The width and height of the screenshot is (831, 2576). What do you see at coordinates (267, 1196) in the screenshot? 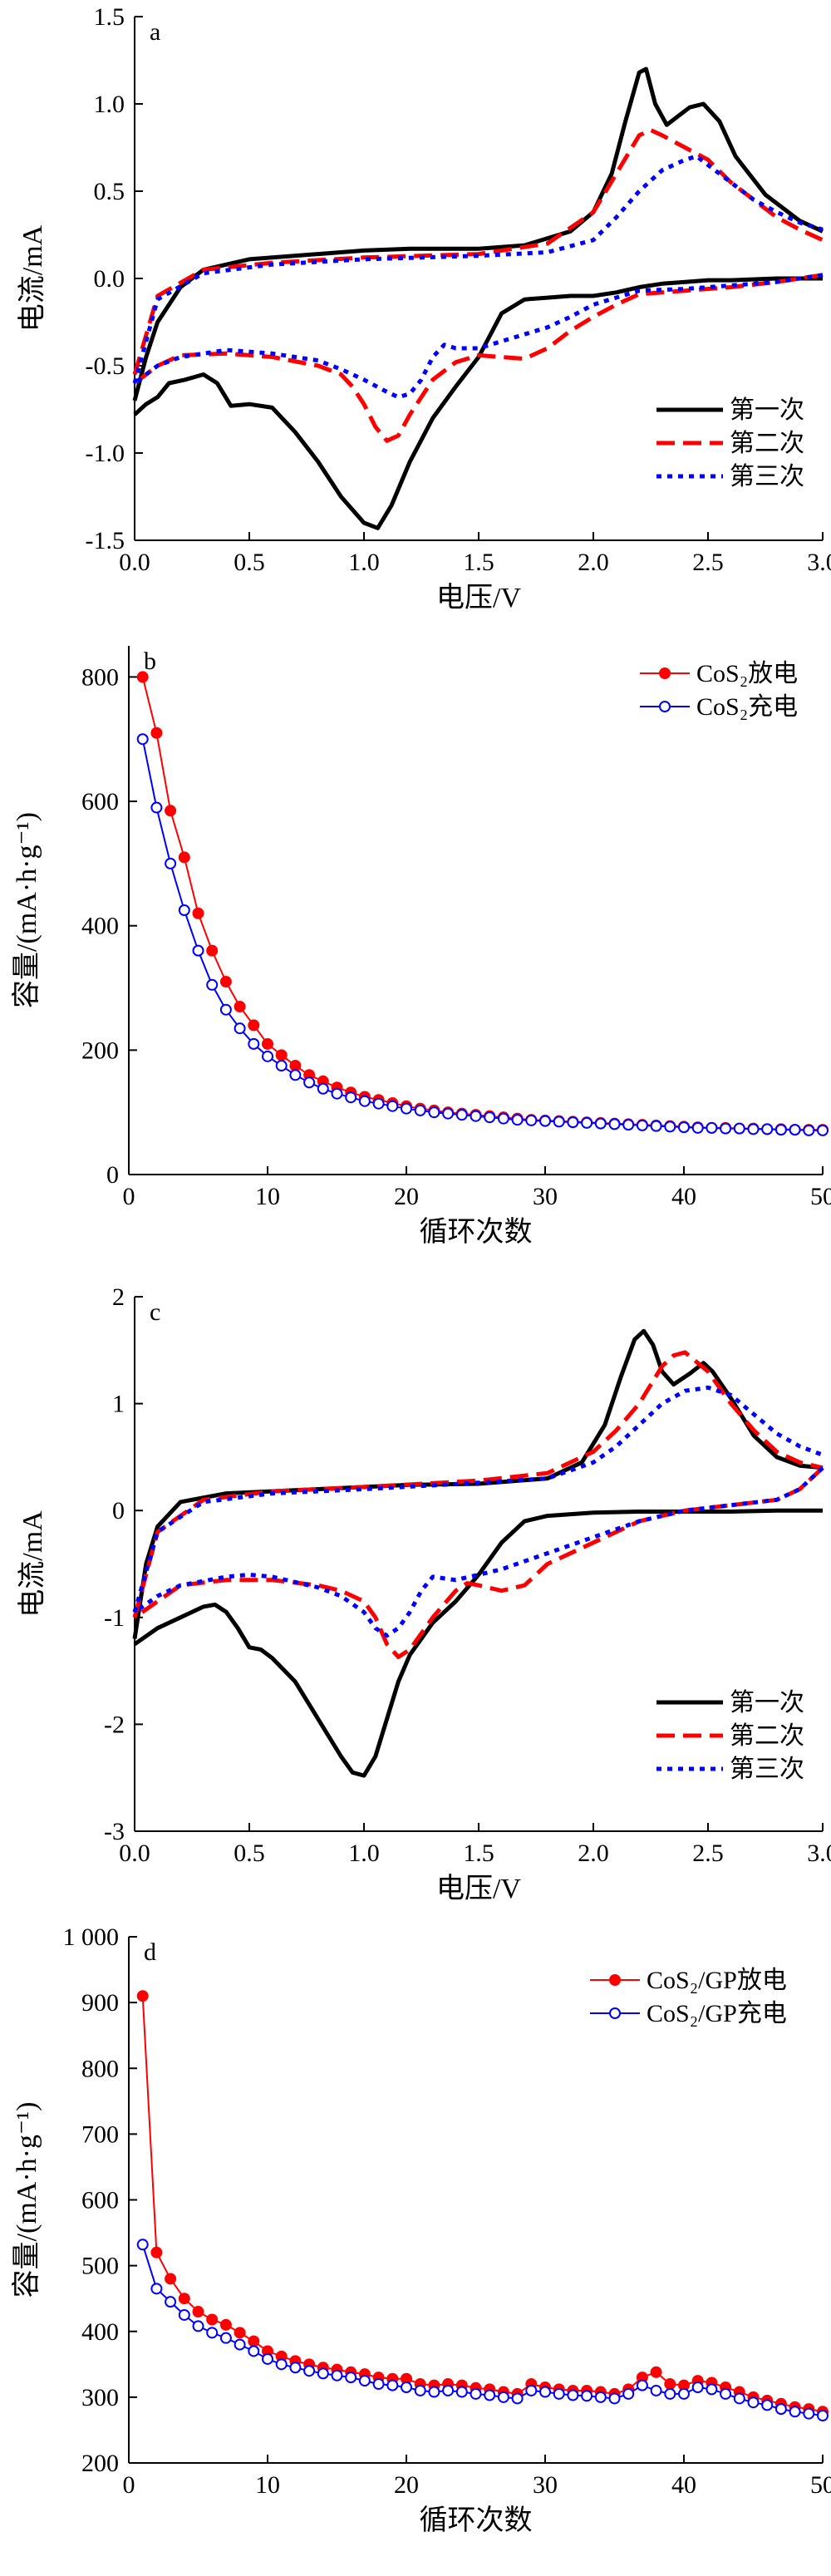
I see `x-tick-label: 10` at bounding box center [267, 1196].